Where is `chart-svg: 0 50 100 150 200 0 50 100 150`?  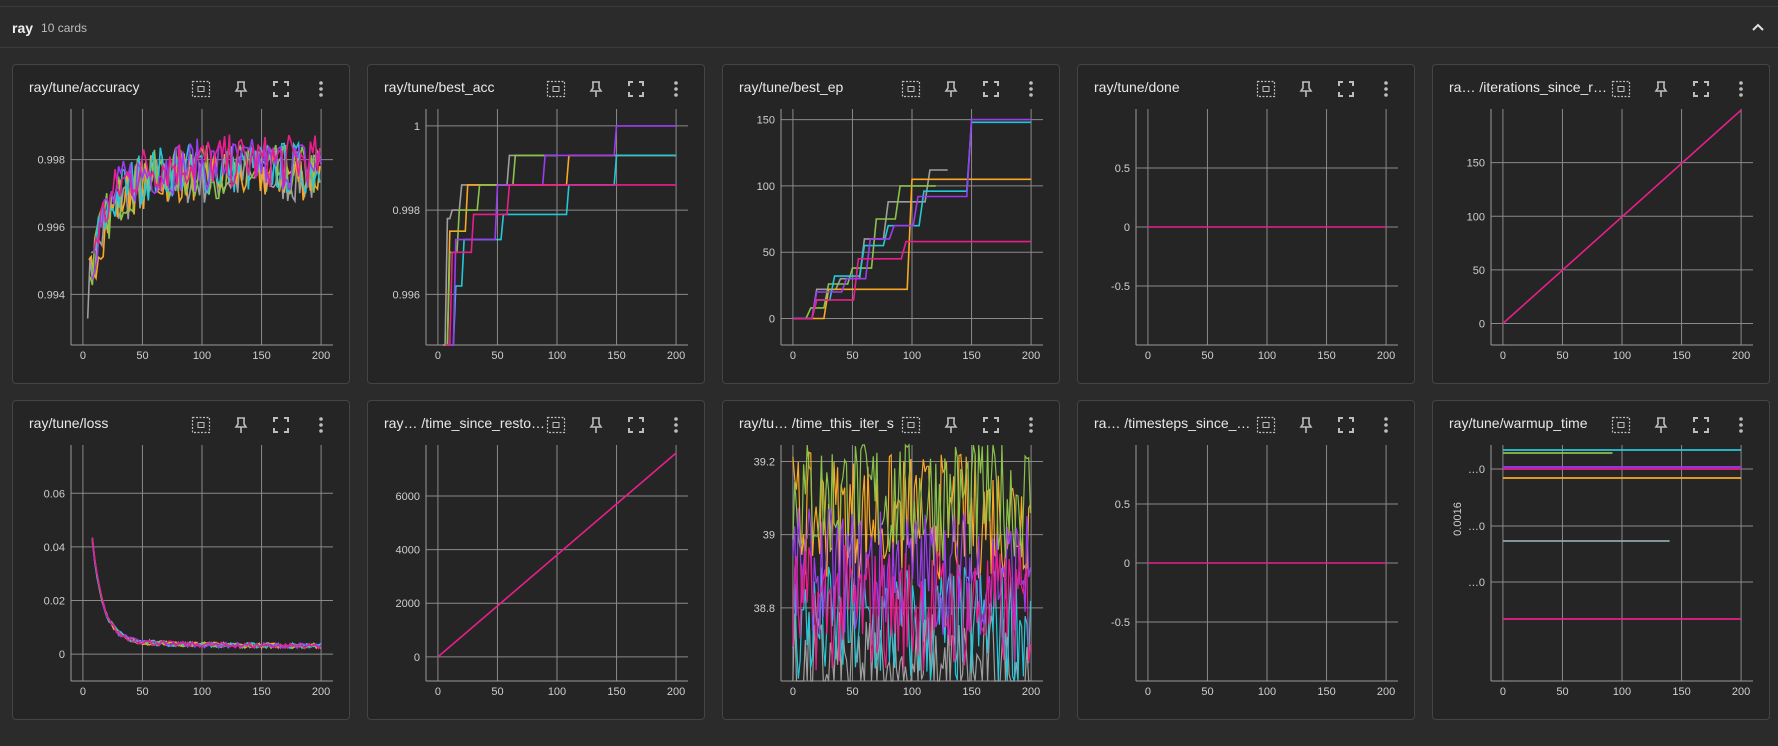 chart-svg: 0 50 100 150 200 0 50 100 150 is located at coordinates (900, 235).